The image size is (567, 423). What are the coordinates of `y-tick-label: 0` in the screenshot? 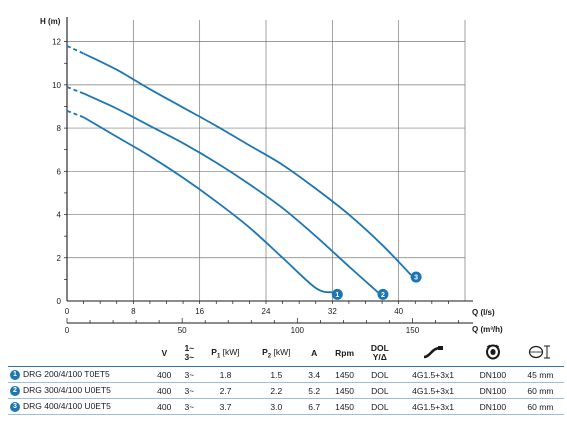 It's located at (59, 301).